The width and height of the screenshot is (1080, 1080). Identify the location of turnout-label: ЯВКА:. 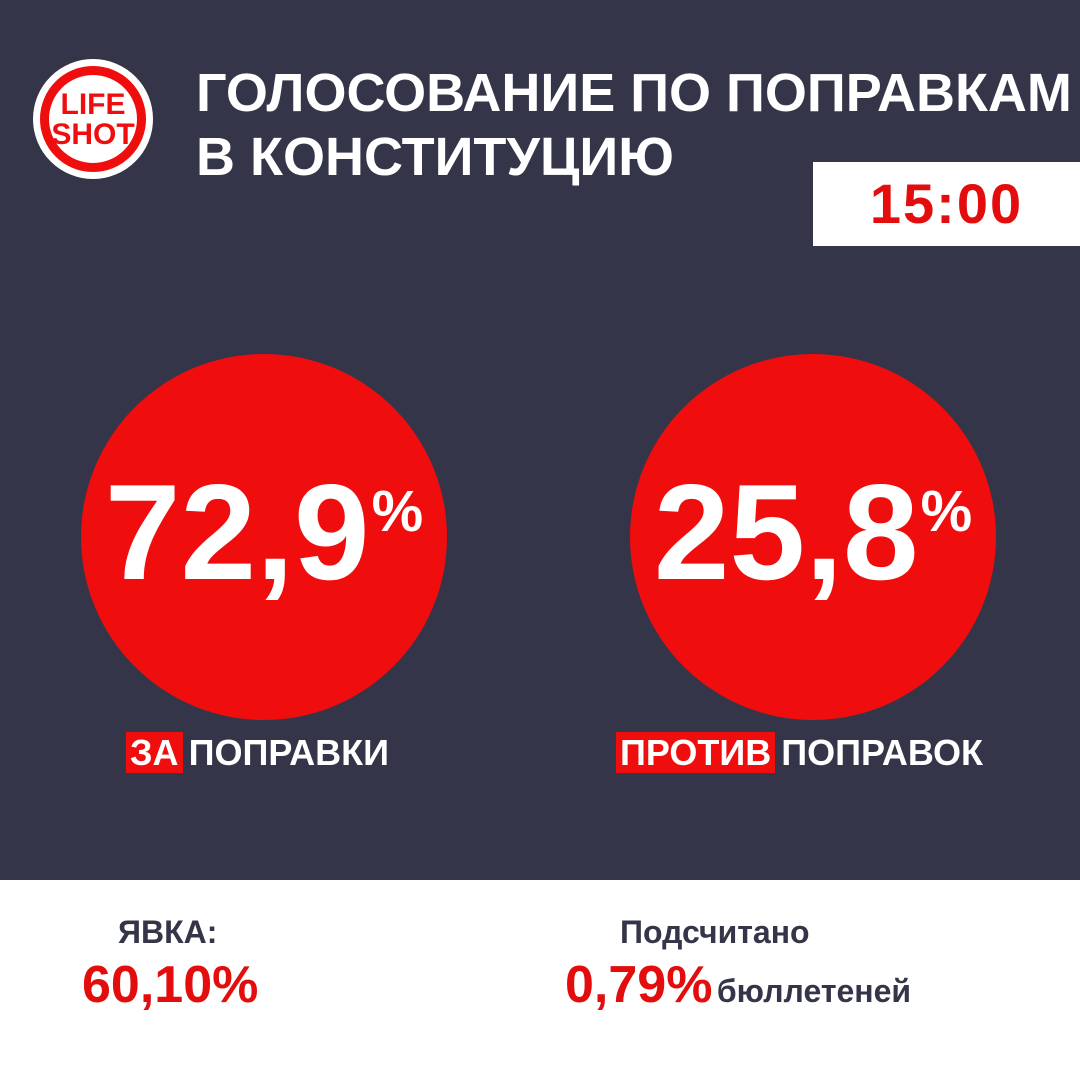
(168, 932).